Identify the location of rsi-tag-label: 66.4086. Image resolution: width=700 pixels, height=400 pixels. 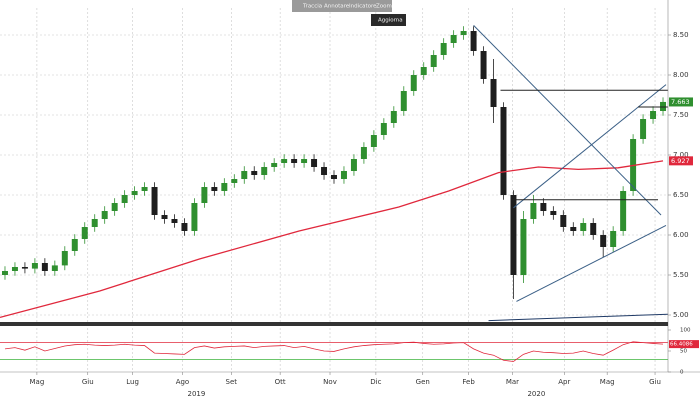
(681, 345).